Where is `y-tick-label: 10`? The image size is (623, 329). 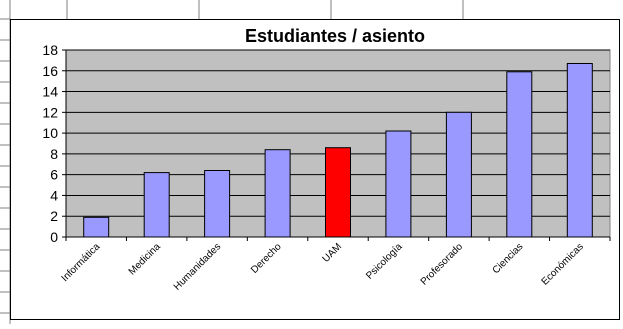
y-tick-label: 10 is located at coordinates (50, 133).